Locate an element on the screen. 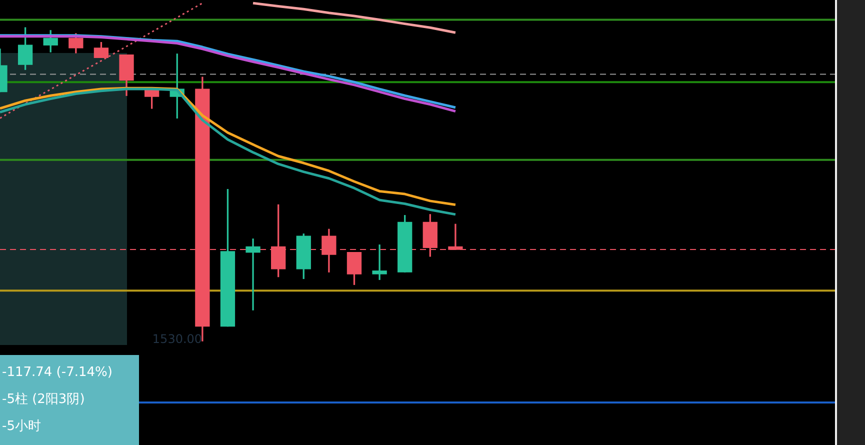  annotation: 1530.00 is located at coordinates (177, 339).